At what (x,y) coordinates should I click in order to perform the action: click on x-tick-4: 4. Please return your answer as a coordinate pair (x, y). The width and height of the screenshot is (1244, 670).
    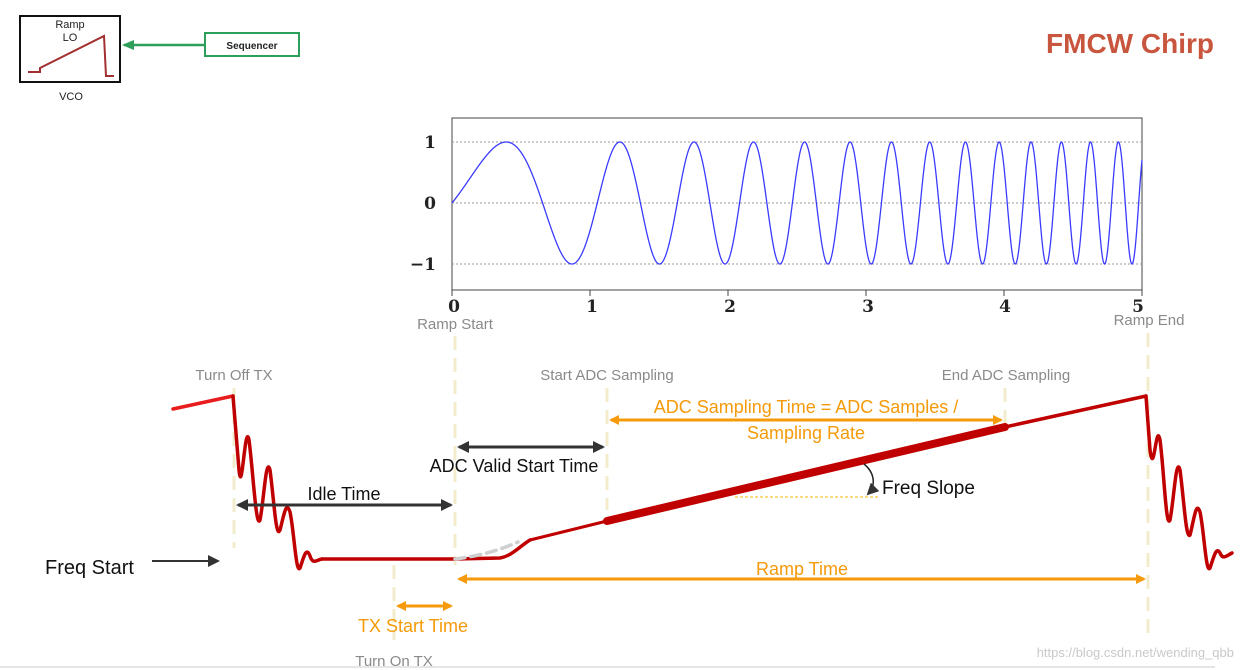
    Looking at the image, I should click on (1005, 307).